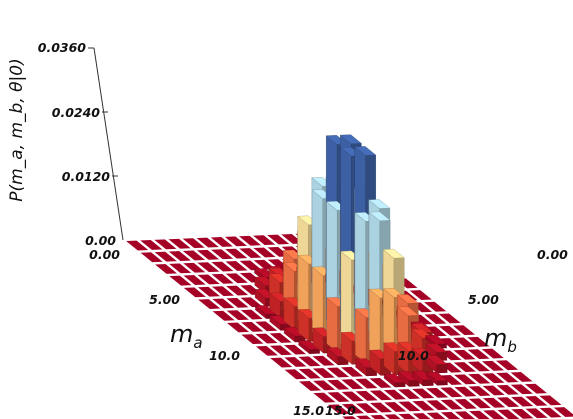  What do you see at coordinates (100, 240) in the screenshot?
I see `z-tick-3: 0.00` at bounding box center [100, 240].